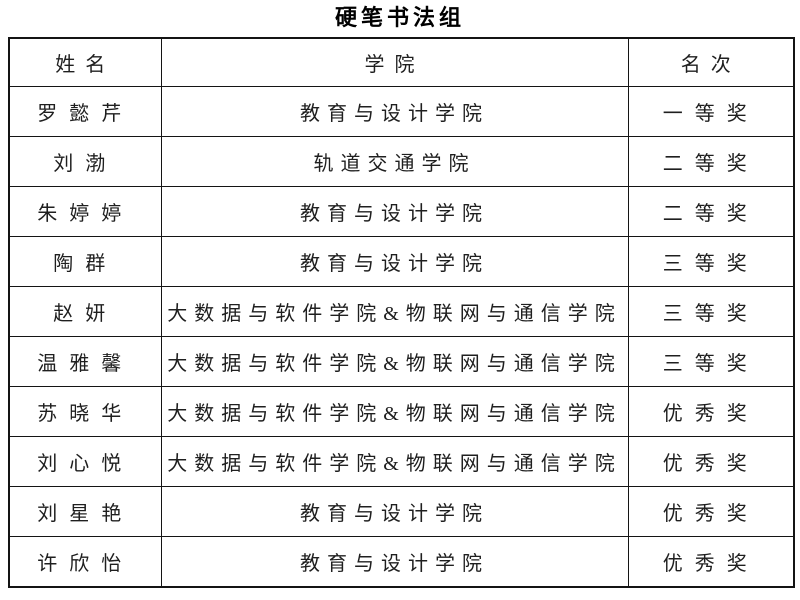  Describe the element at coordinates (85, 511) in the screenshot. I see `name-cell: 刘星艳` at that location.